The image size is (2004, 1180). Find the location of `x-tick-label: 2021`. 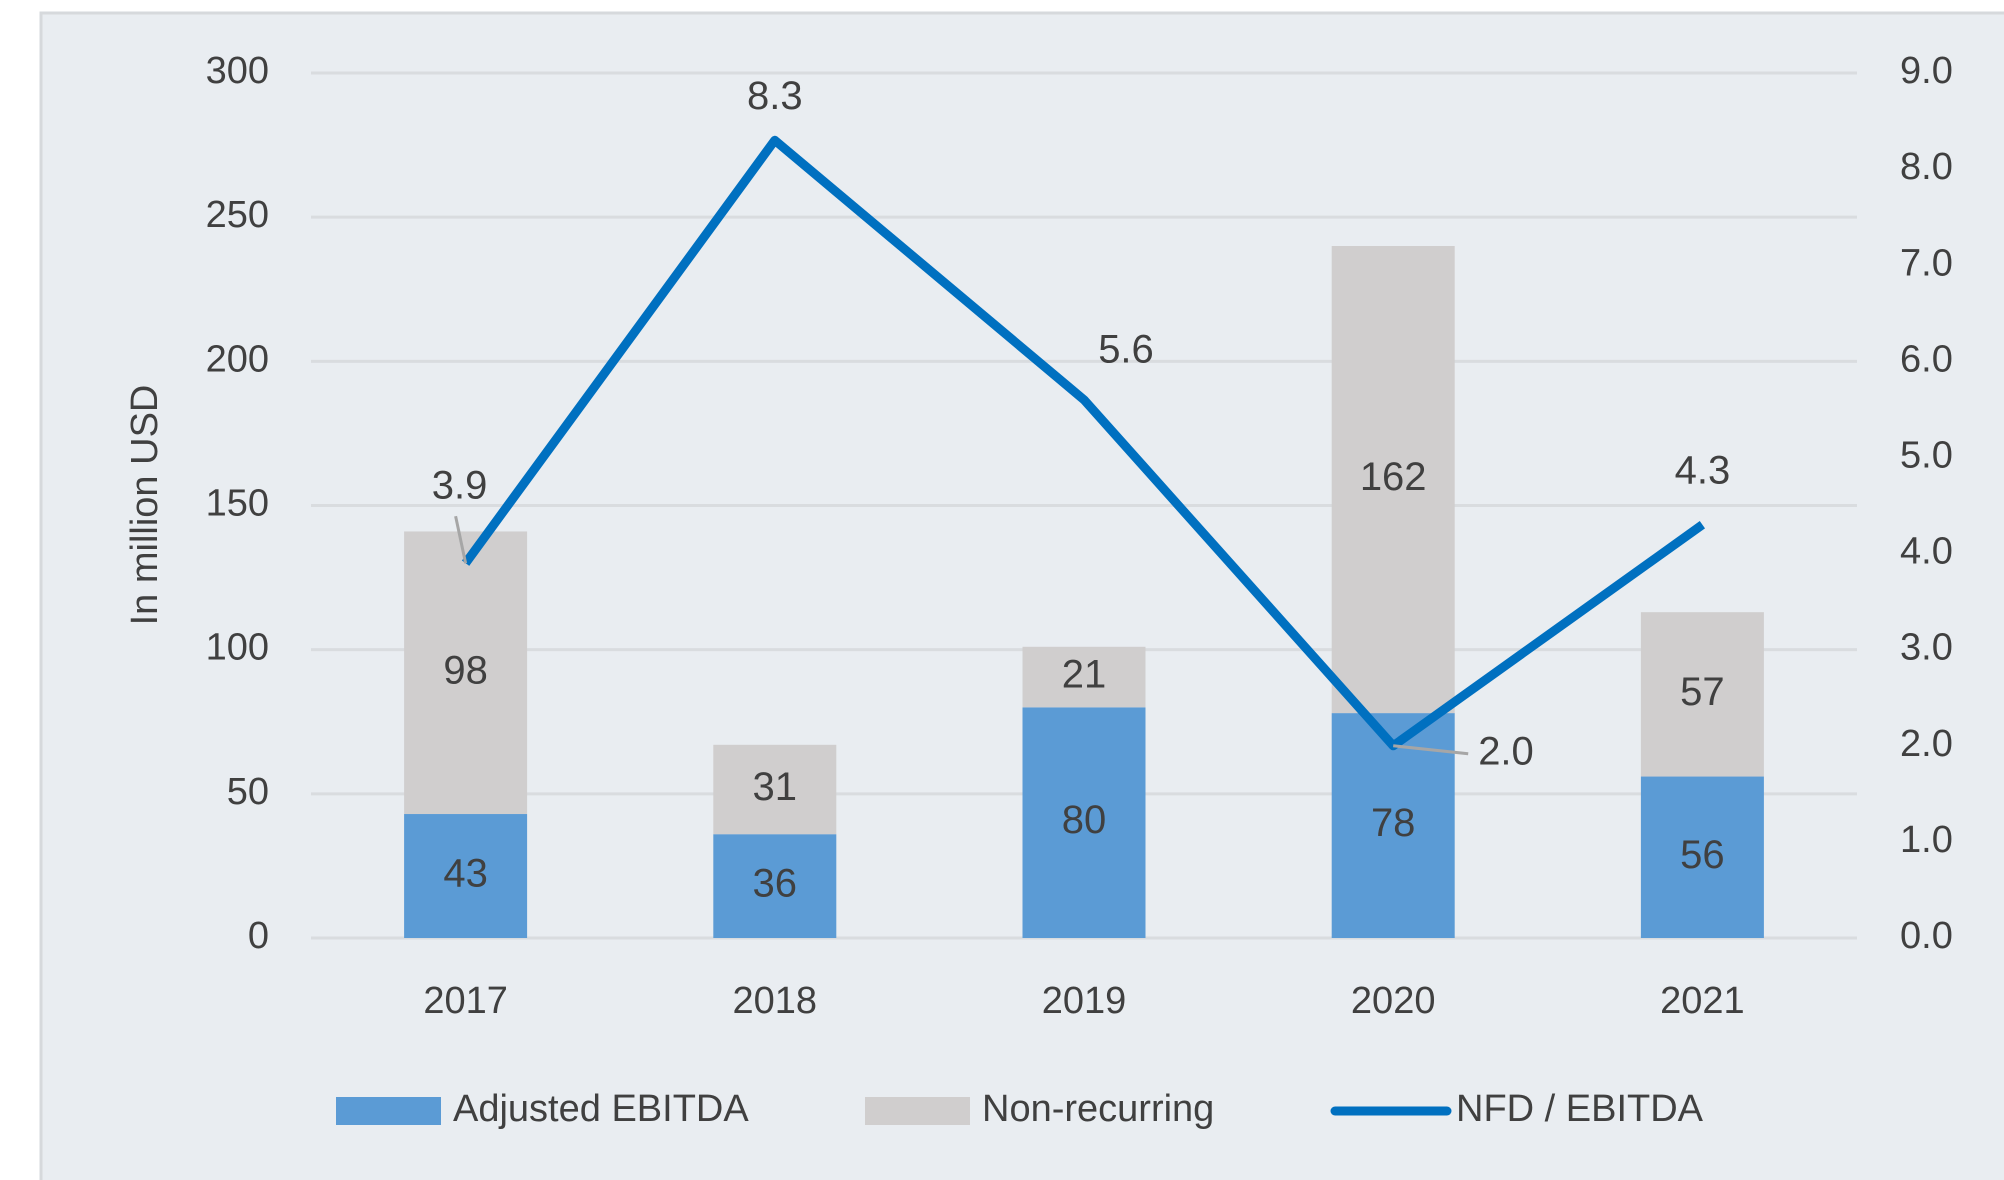

x-tick-label: 2021 is located at coordinates (1702, 1001).